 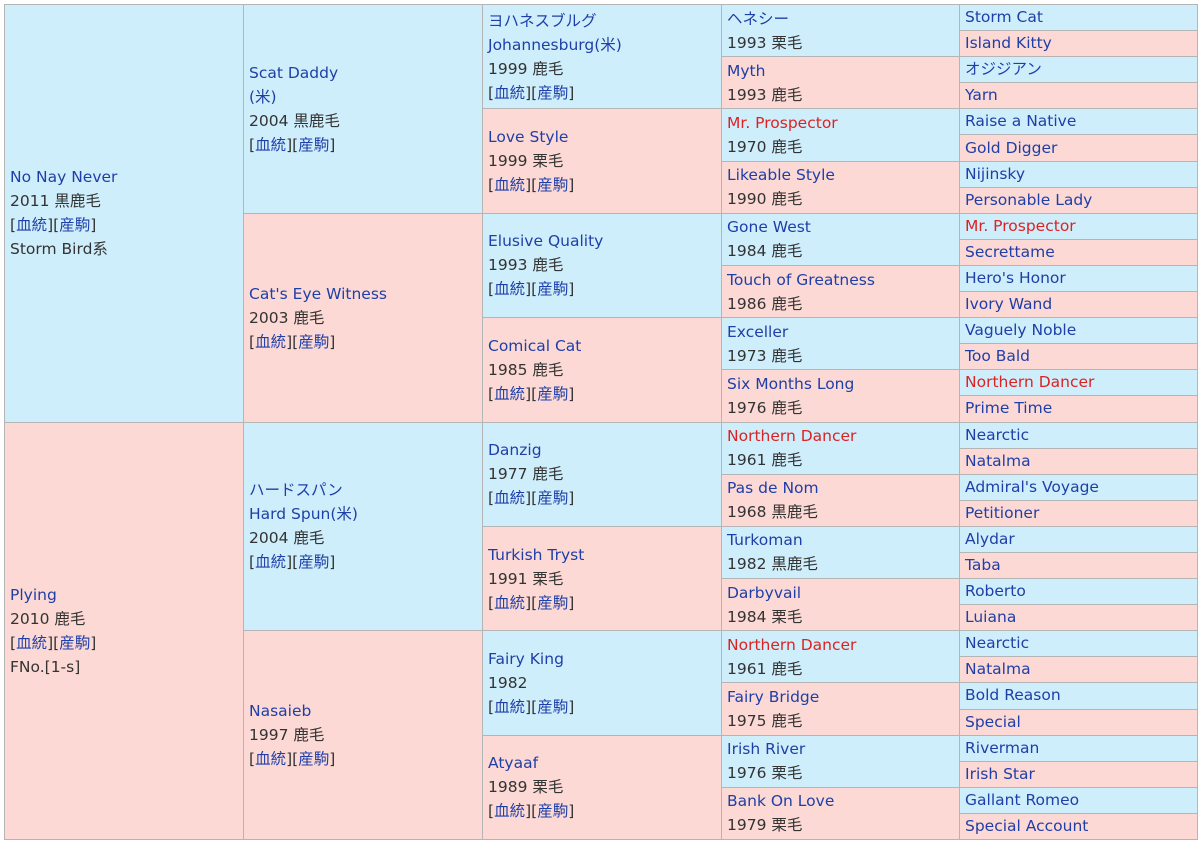 What do you see at coordinates (1004, 17) in the screenshot?
I see `horse-name-link: Storm Cat` at bounding box center [1004, 17].